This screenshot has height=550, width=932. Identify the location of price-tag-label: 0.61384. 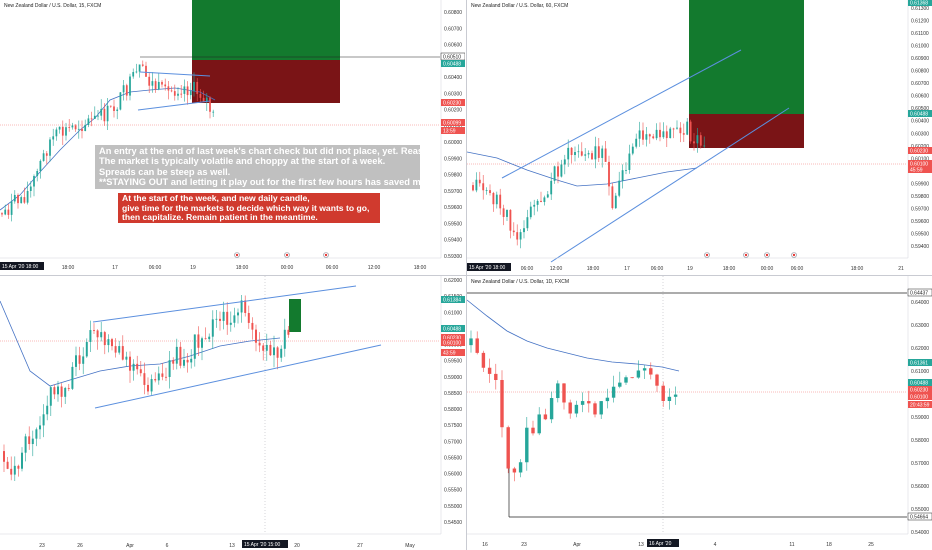
(452, 301).